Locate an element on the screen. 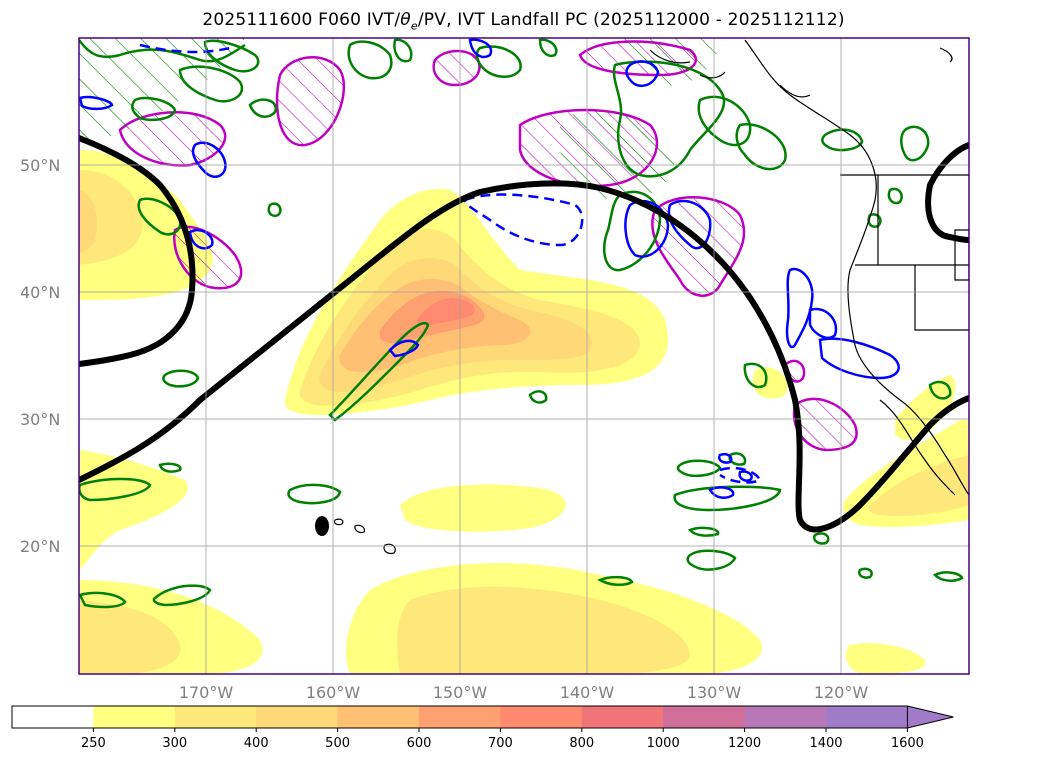 The height and width of the screenshot is (767, 1047). colorbar-tick-label: 800 is located at coordinates (581, 743).